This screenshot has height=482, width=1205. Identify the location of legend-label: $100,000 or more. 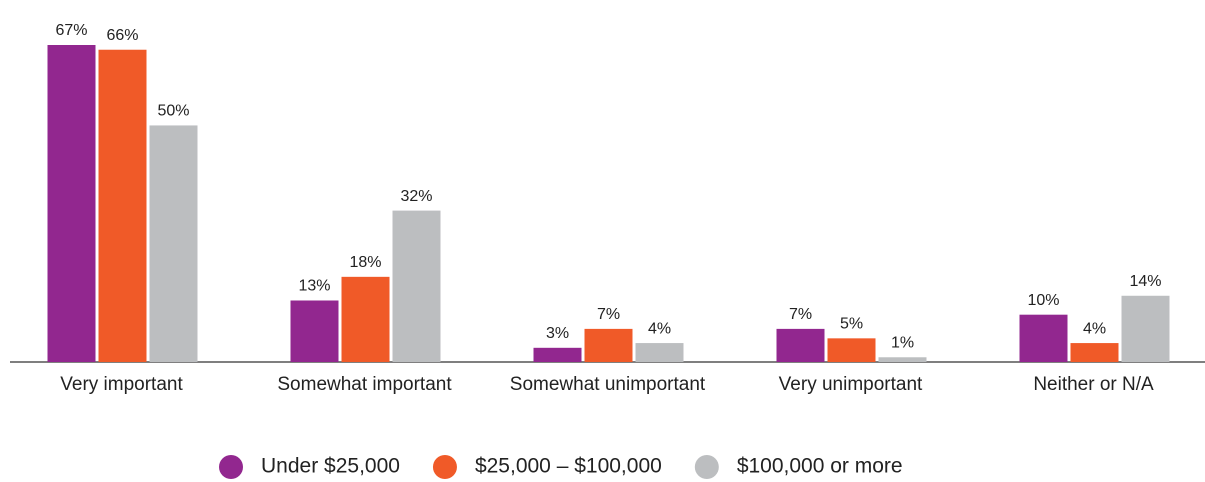
(820, 466).